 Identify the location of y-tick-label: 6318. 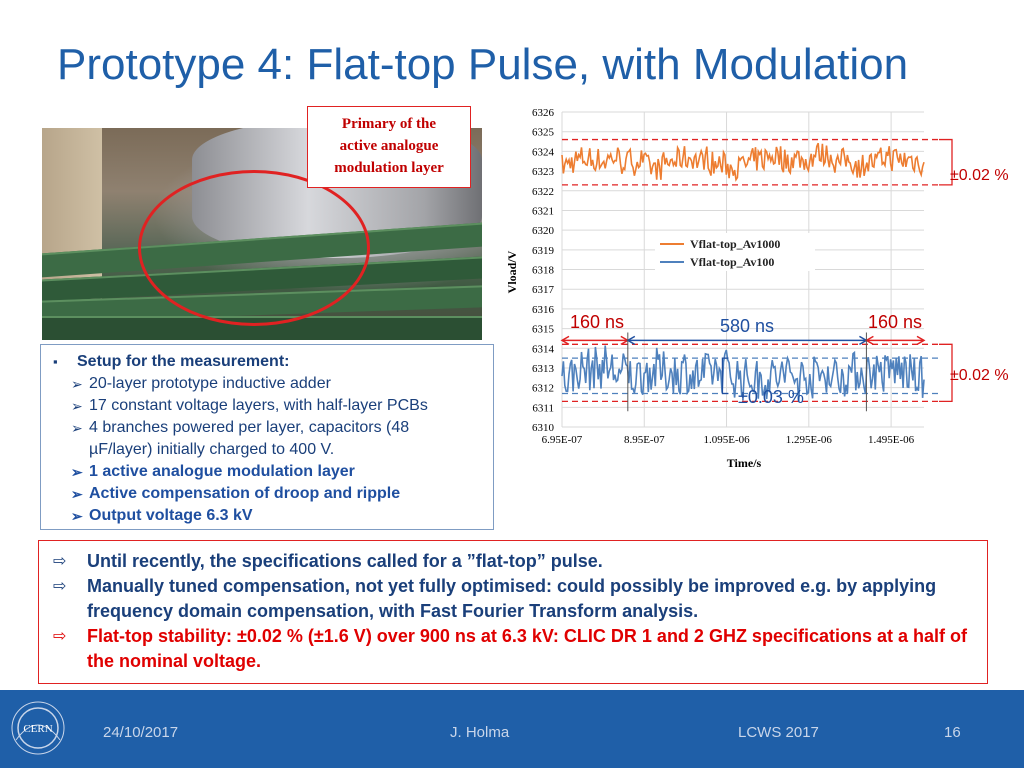
(543, 271).